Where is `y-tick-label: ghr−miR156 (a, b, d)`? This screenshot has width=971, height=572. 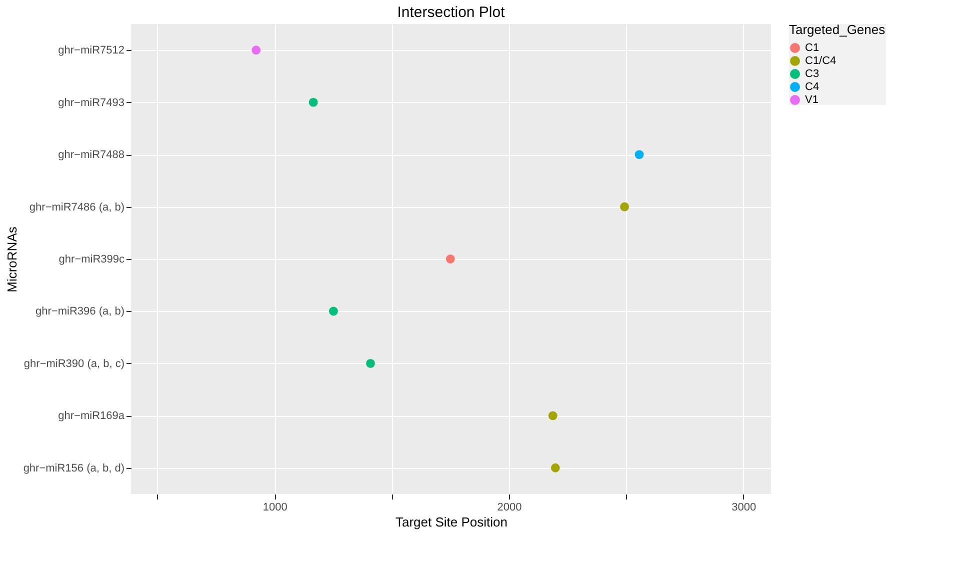 y-tick-label: ghr−miR156 (a, b, d) is located at coordinates (73, 468).